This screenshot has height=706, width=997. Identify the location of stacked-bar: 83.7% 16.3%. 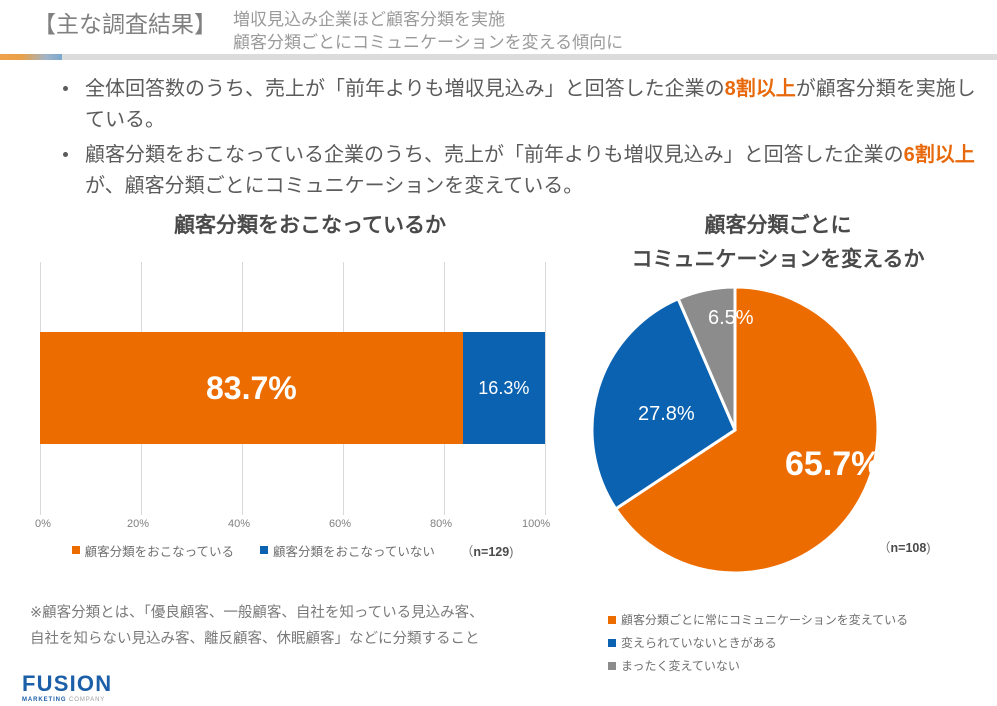
(292, 388).